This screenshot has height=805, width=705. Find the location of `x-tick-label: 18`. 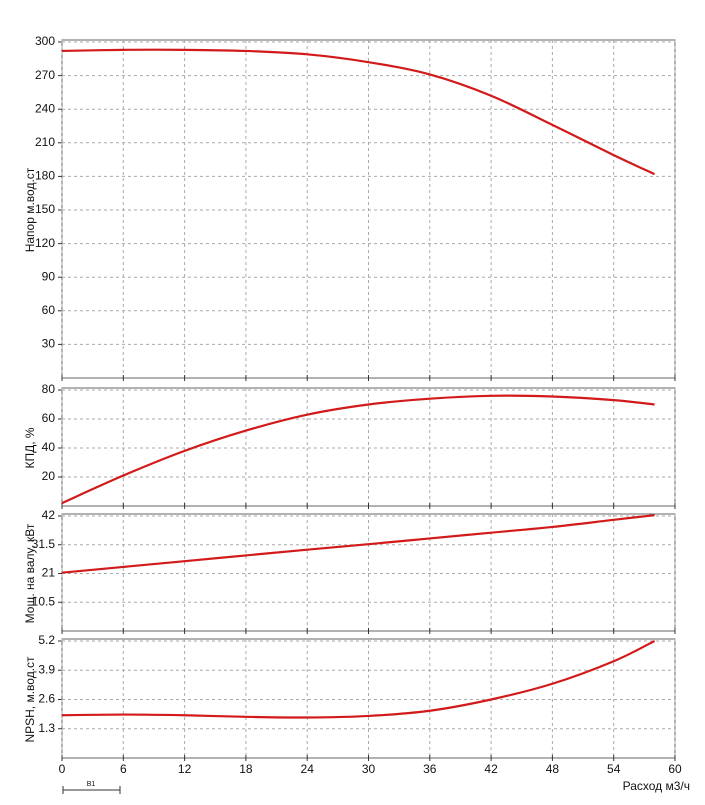

x-tick-label: 18 is located at coordinates (246, 769).